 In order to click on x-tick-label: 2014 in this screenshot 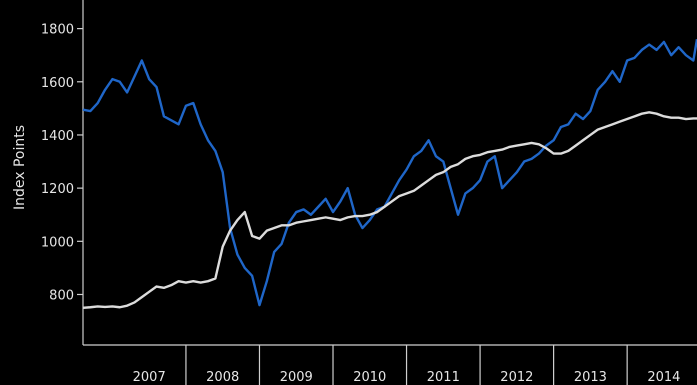, I will do `click(663, 377)`.